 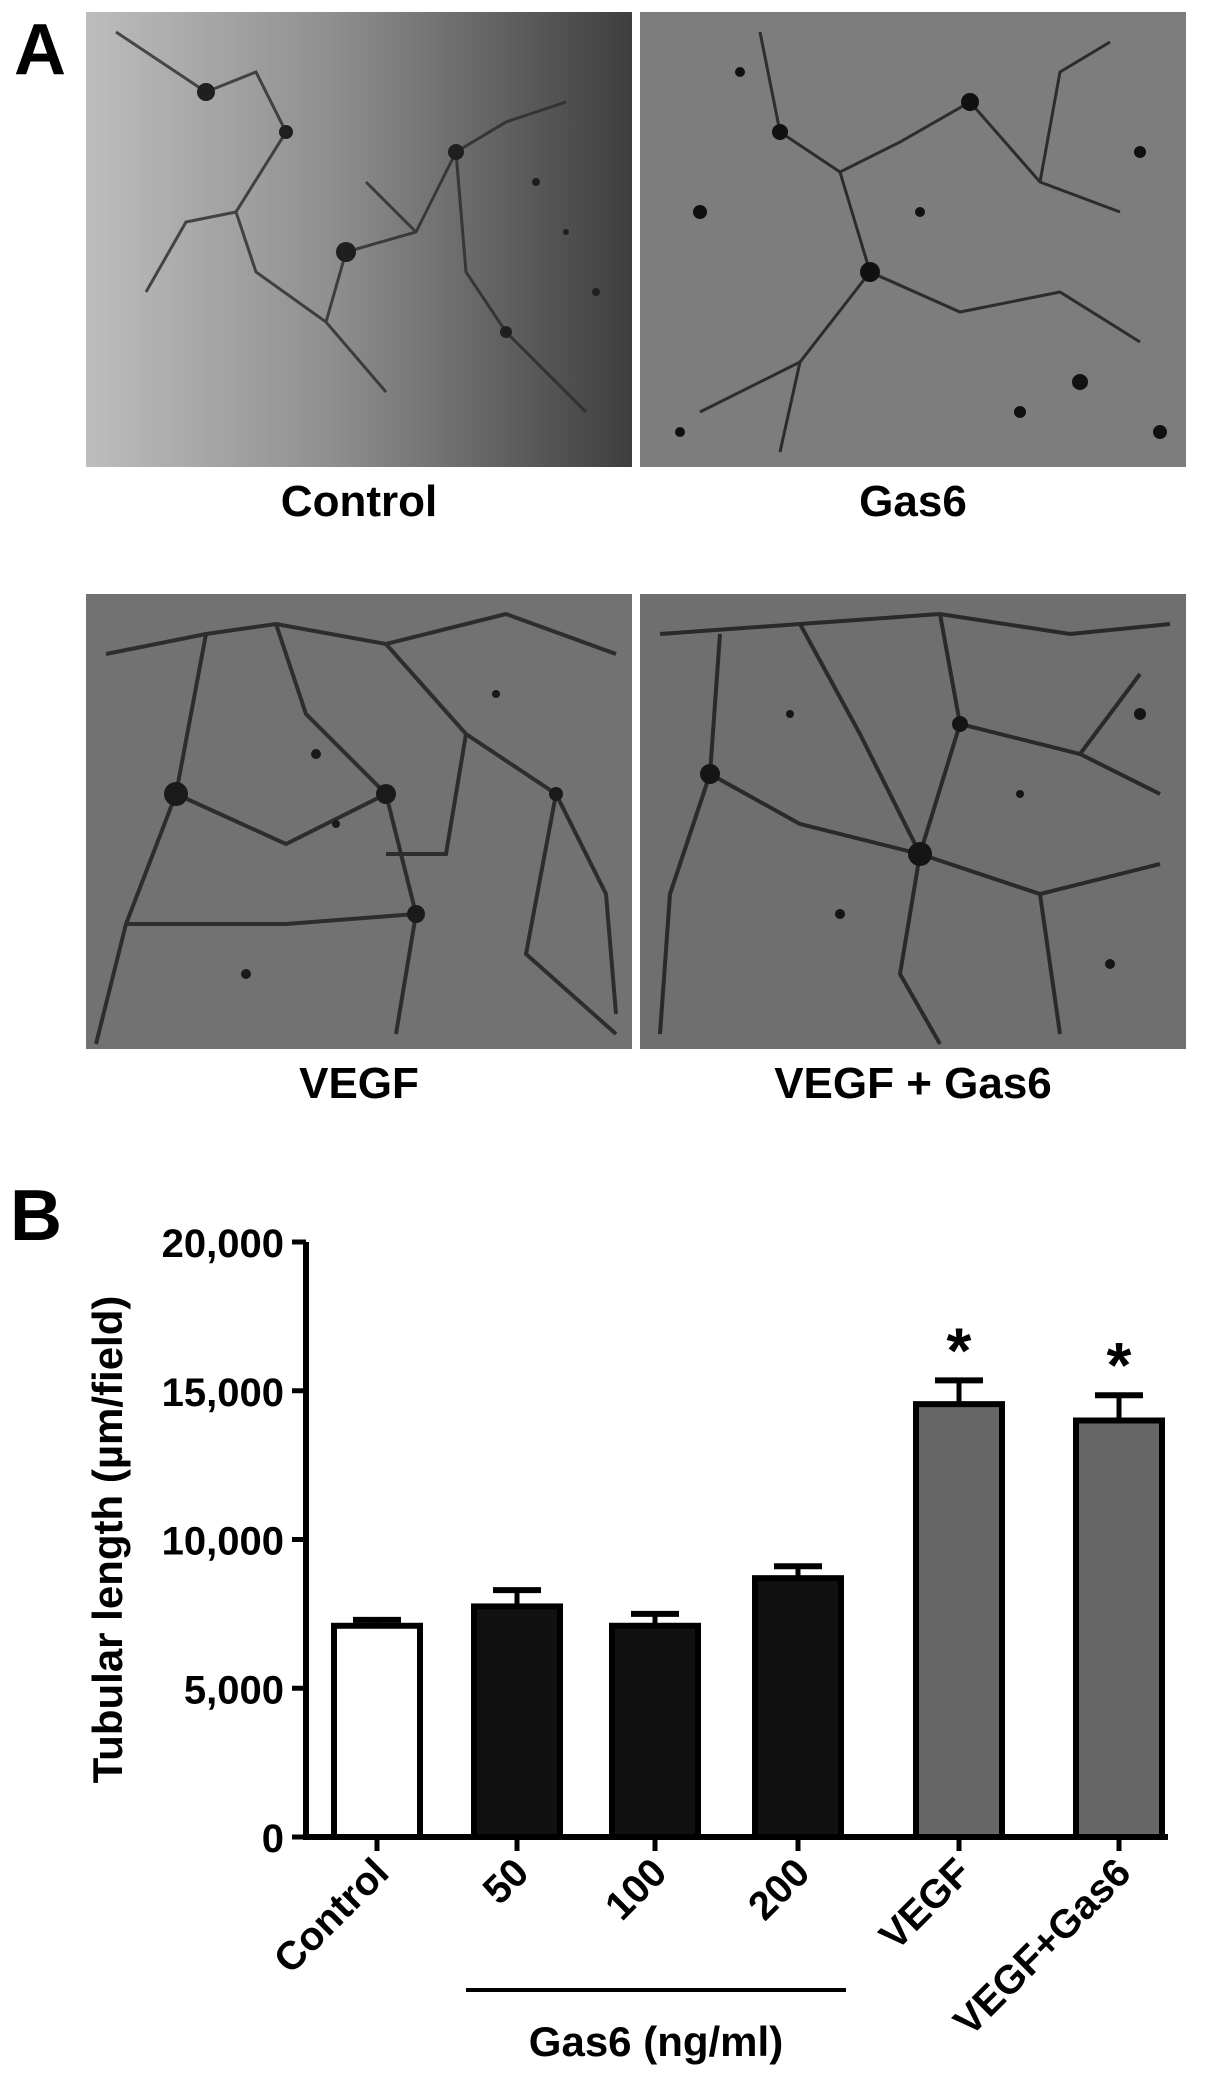 I want to click on x-tick-label: 200, so click(x=779, y=1889).